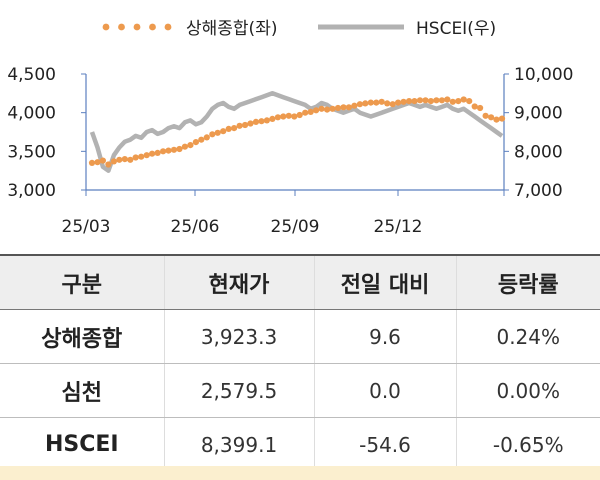 The width and height of the screenshot is (600, 480). Describe the element at coordinates (538, 191) in the screenshot. I see `right-y-tick-label: 7,000` at that location.